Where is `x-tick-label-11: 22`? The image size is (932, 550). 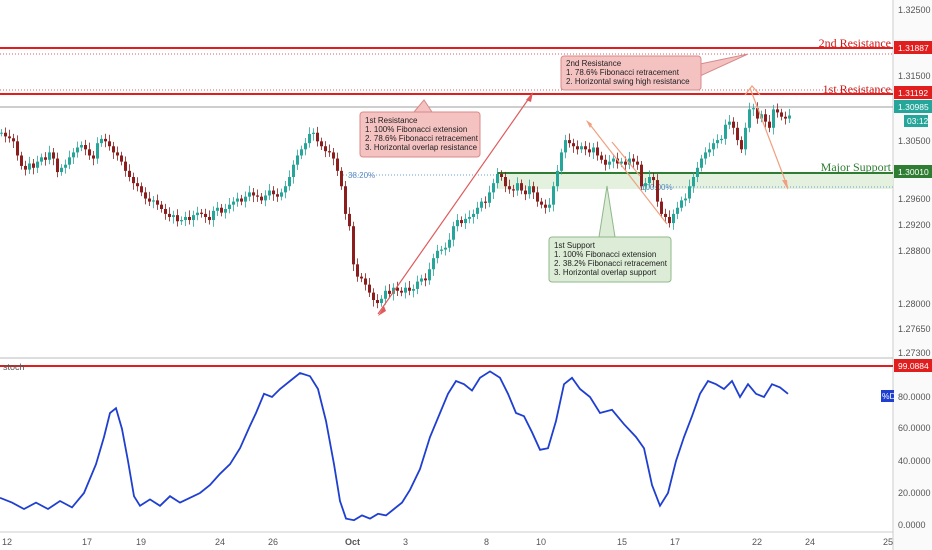 x-tick-label-11: 22 is located at coordinates (757, 542).